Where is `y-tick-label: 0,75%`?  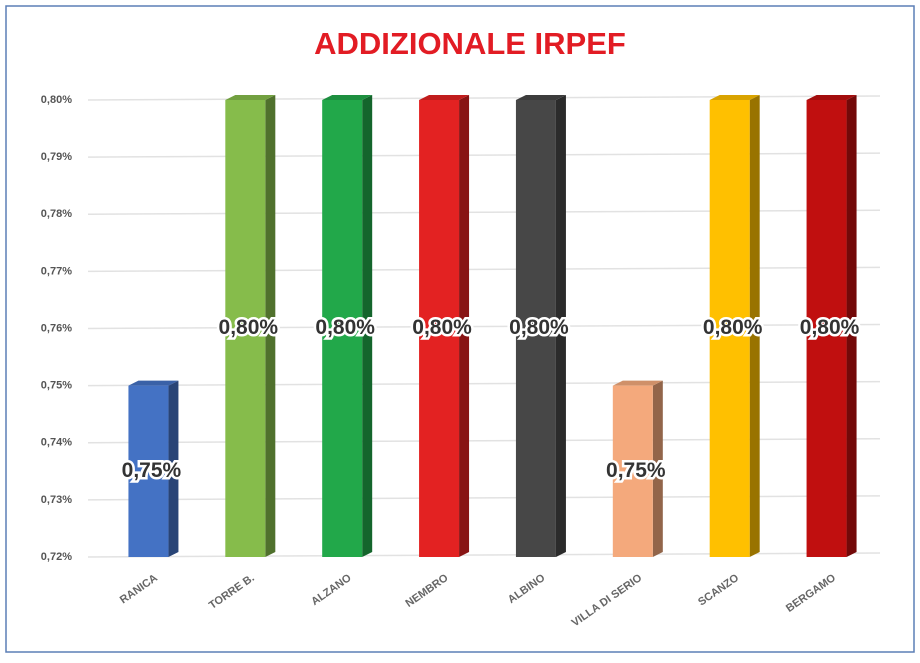 y-tick-label: 0,75% is located at coordinates (56, 386).